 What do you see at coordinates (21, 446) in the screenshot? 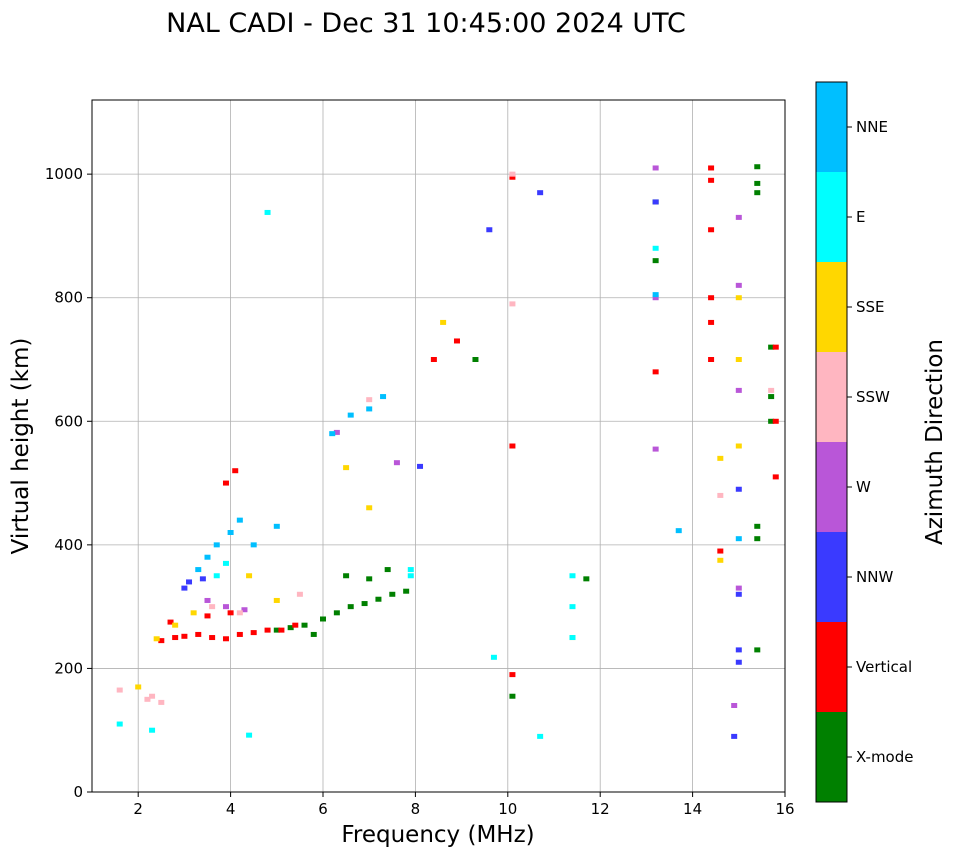
I see `y-axis-label: Virtual height (km)` at bounding box center [21, 446].